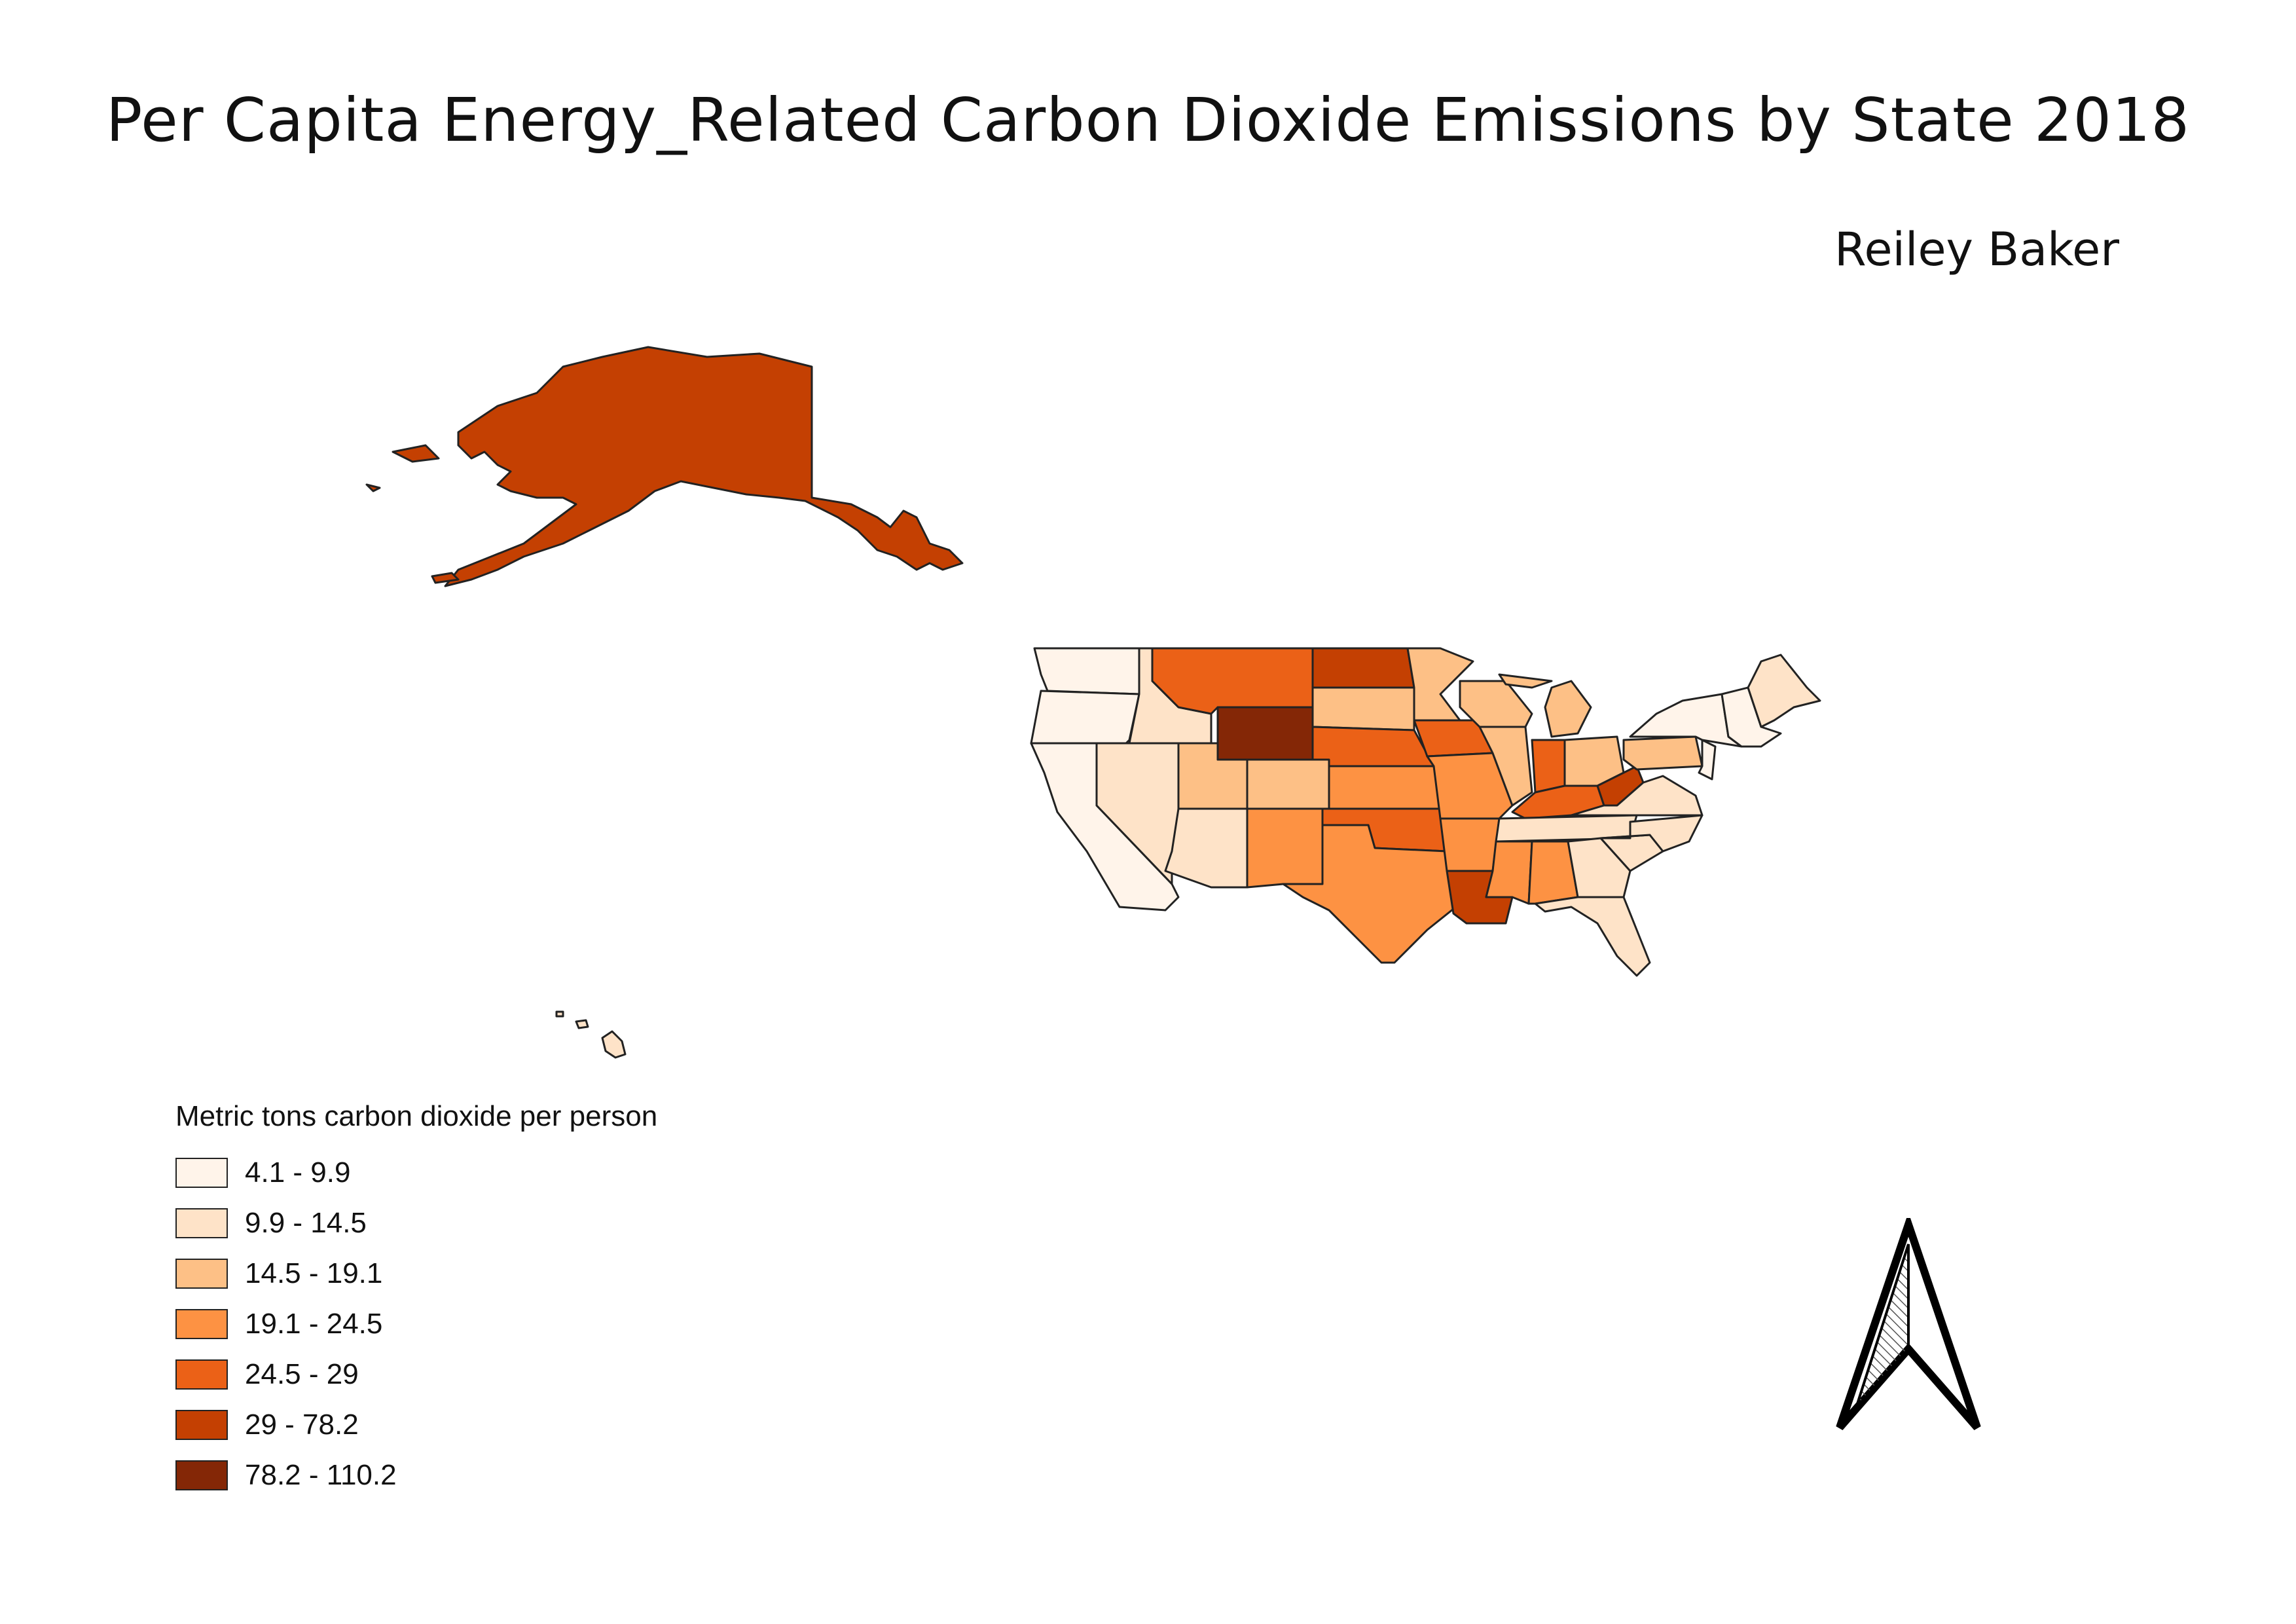 The image size is (2296, 1624). Describe the element at coordinates (1784, 691) in the screenshot. I see `state-maine` at that location.